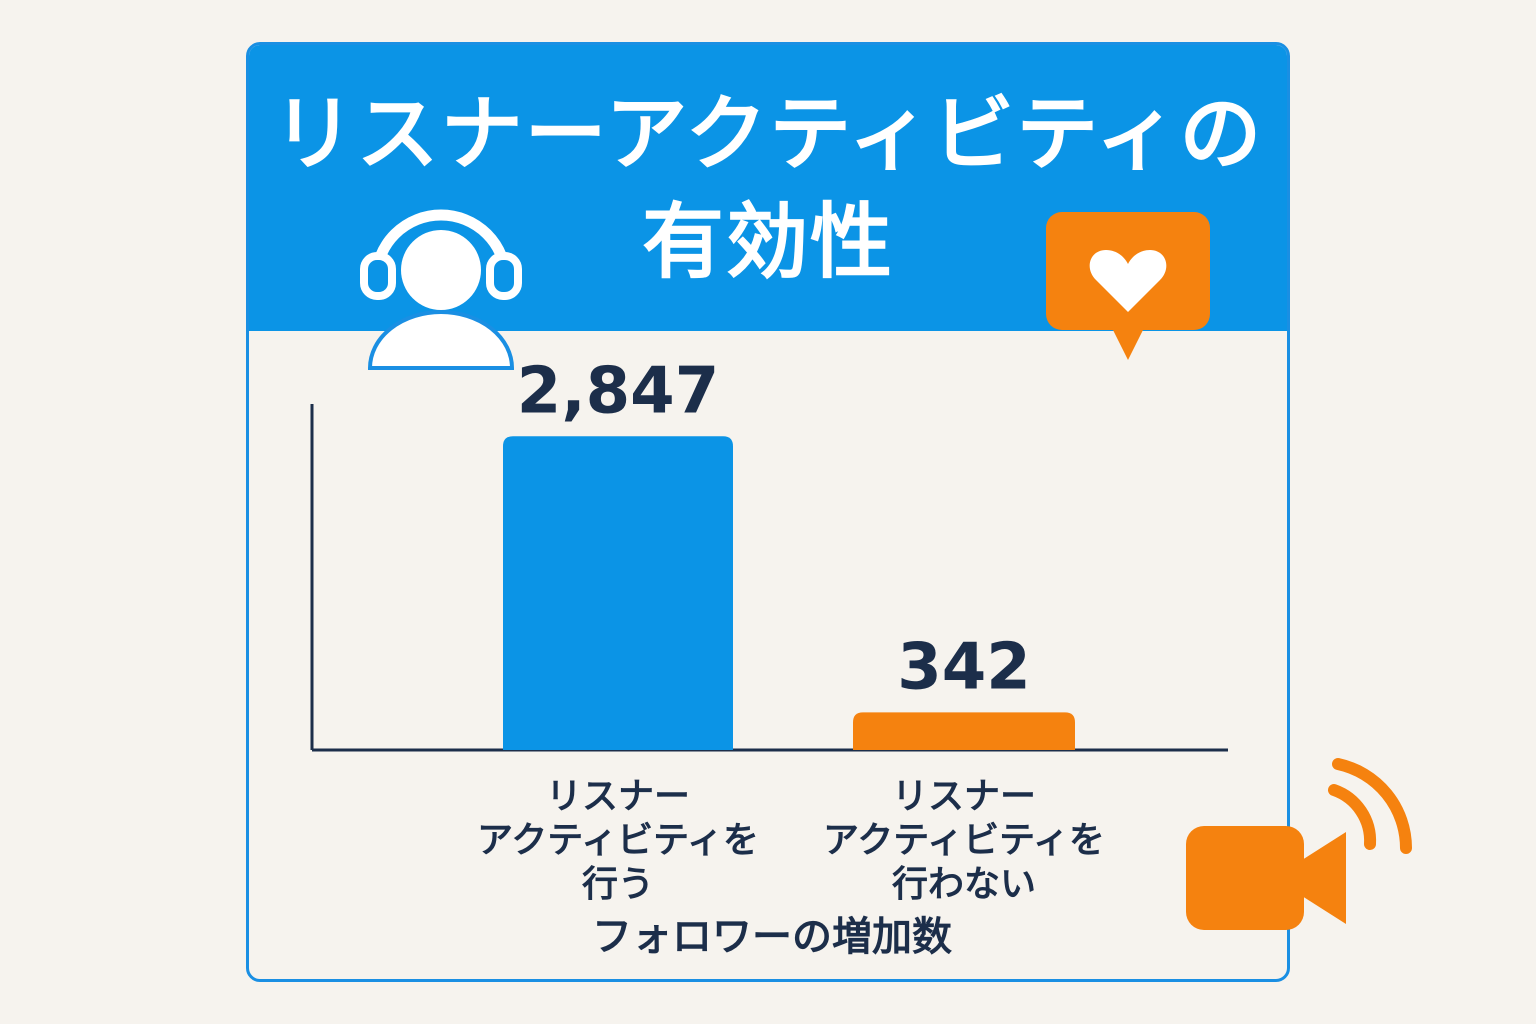  What do you see at coordinates (618, 840) in the screenshot?
I see `category-label-1-line-2: アクティビティを` at bounding box center [618, 840].